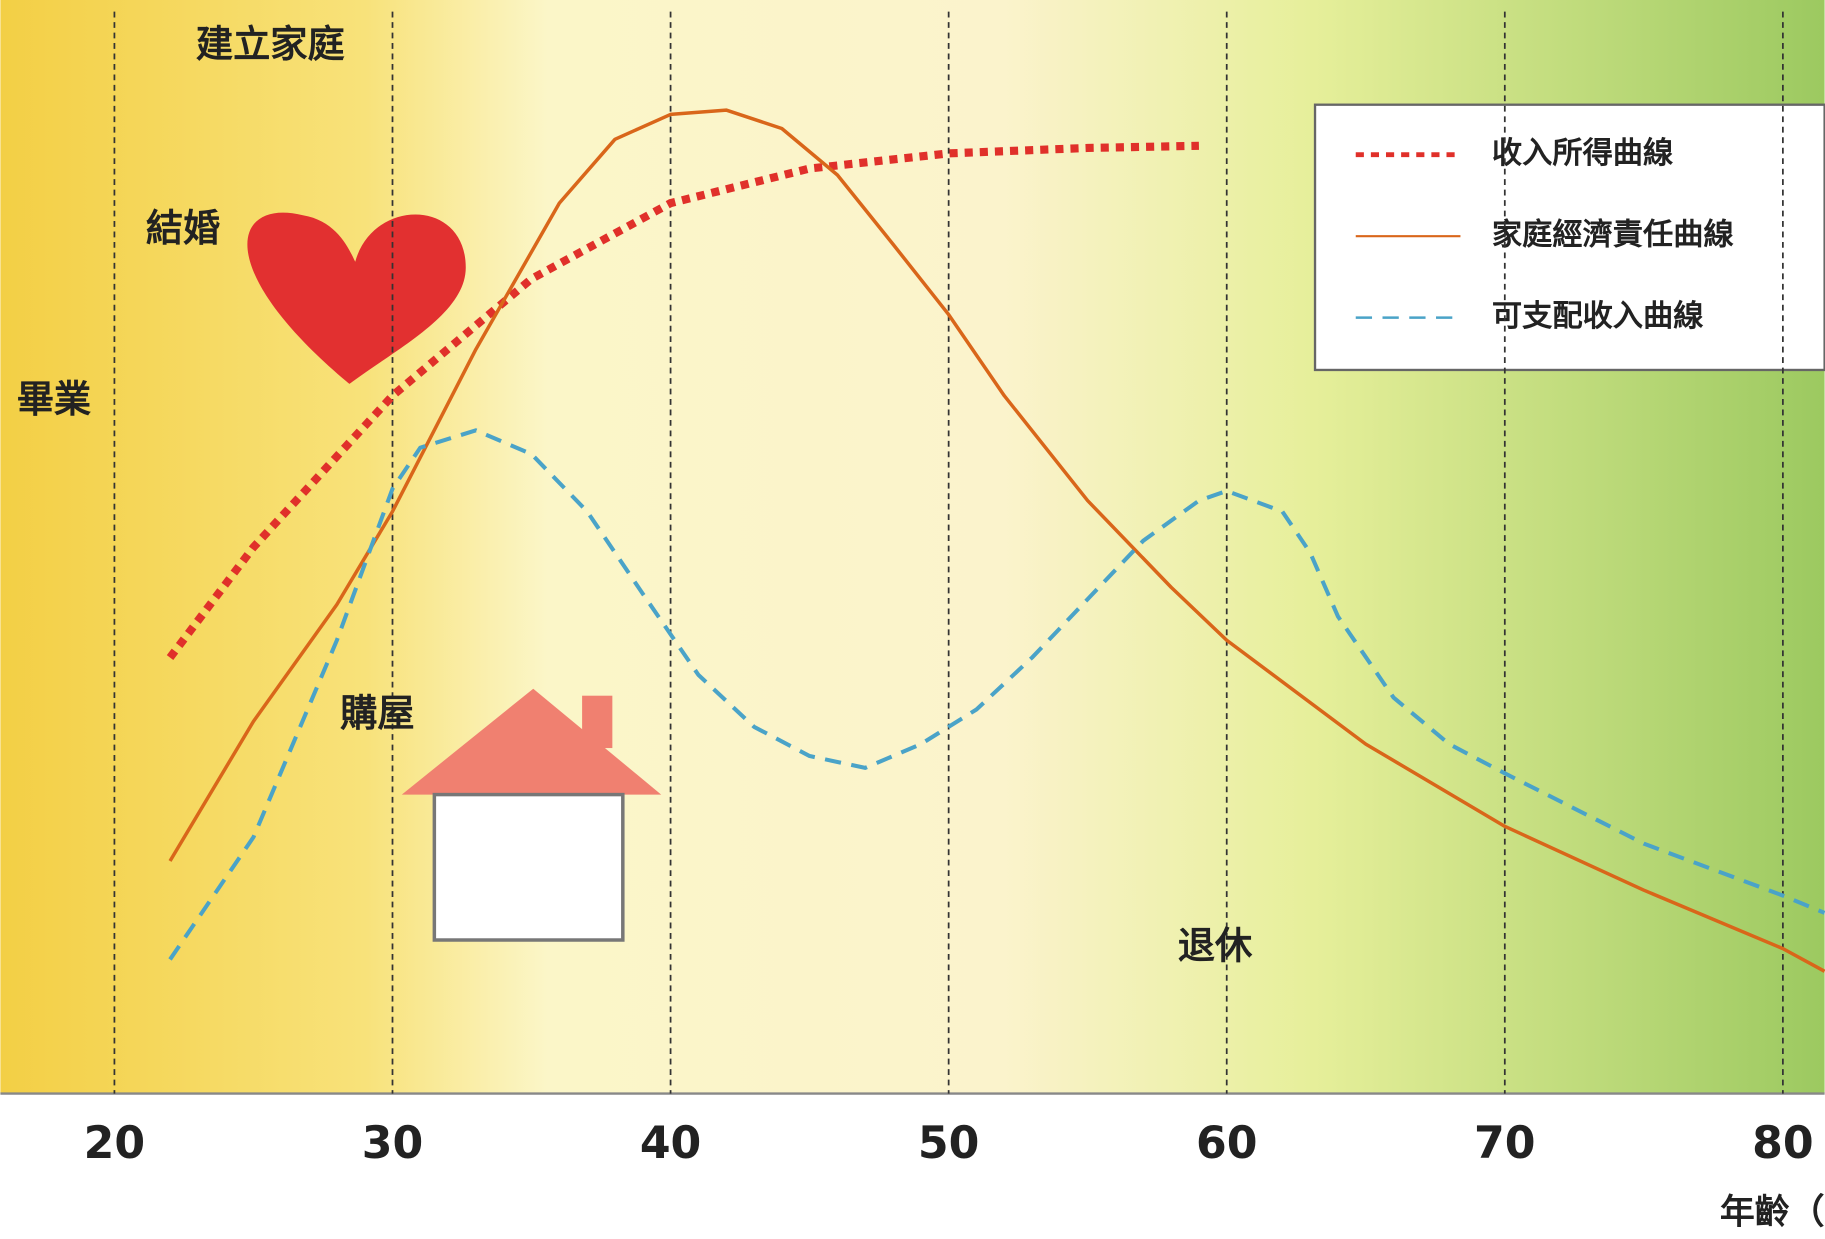  What do you see at coordinates (54, 399) in the screenshot?
I see `annotation: 畢業` at bounding box center [54, 399].